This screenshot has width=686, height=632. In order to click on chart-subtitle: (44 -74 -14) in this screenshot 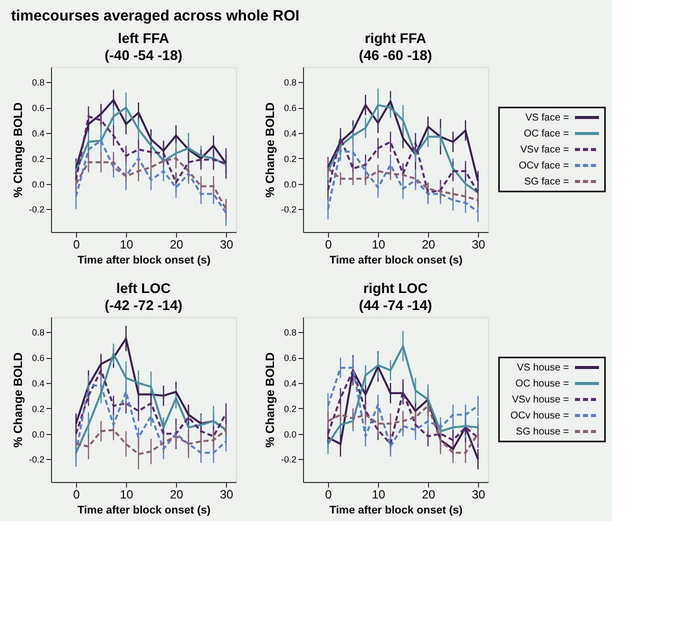, I will do `click(395, 305)`.